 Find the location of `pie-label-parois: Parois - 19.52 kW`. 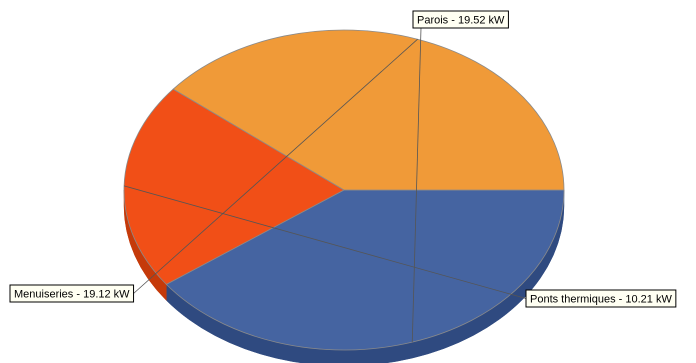

pie-label-parois: Parois - 19.52 kW is located at coordinates (461, 21).